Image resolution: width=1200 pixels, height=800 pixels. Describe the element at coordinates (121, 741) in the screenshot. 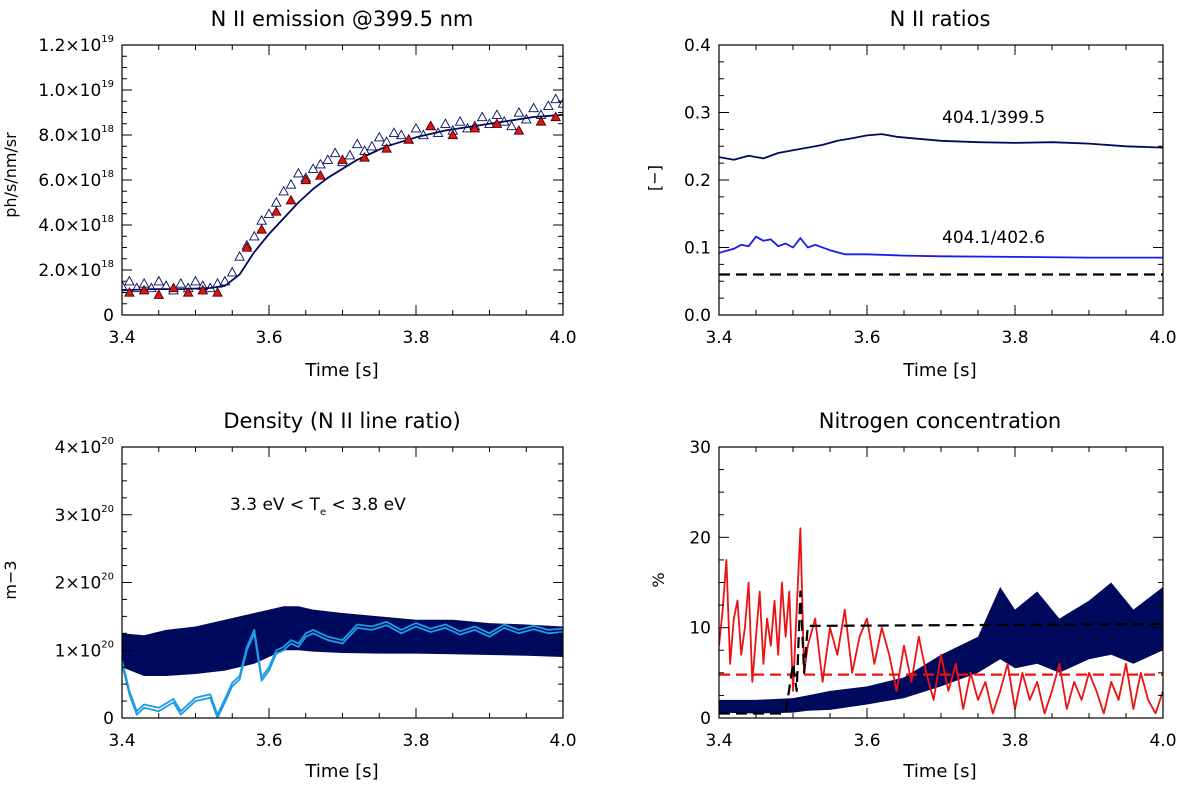

I see `density-x-tick-label: 3.4` at that location.